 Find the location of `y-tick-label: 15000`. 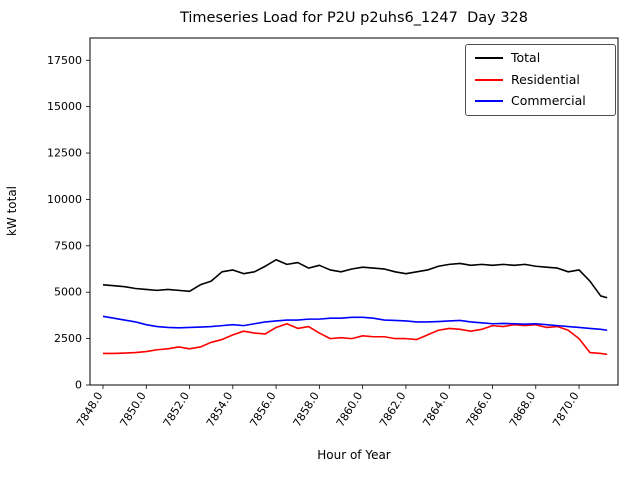

y-tick-label: 15000 is located at coordinates (64, 106).